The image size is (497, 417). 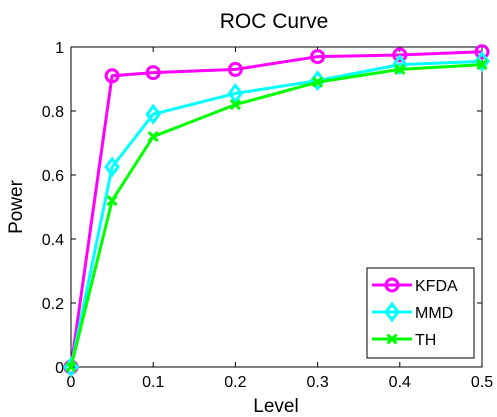 I want to click on legend-label-mmd: MMD, so click(x=434, y=313).